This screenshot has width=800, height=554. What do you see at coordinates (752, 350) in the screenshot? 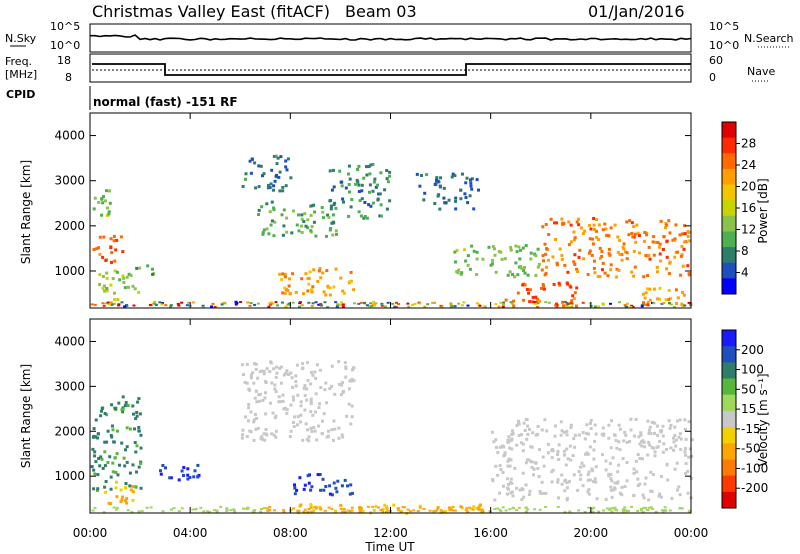
I see `colorbar-tick-label: 200` at bounding box center [752, 350].